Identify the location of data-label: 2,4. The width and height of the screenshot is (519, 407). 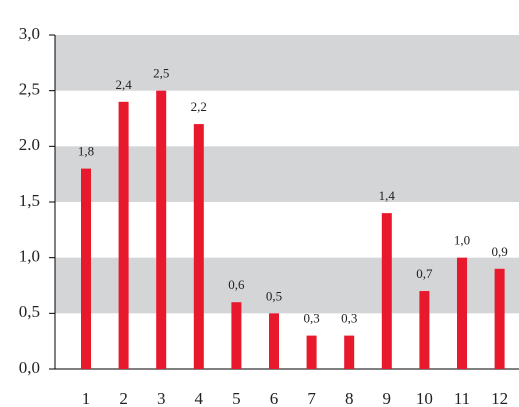
(123, 84).